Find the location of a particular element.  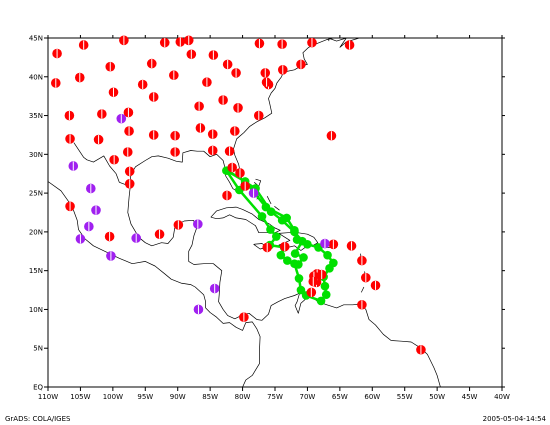

y-tick-label: 25N is located at coordinates (36, 194).